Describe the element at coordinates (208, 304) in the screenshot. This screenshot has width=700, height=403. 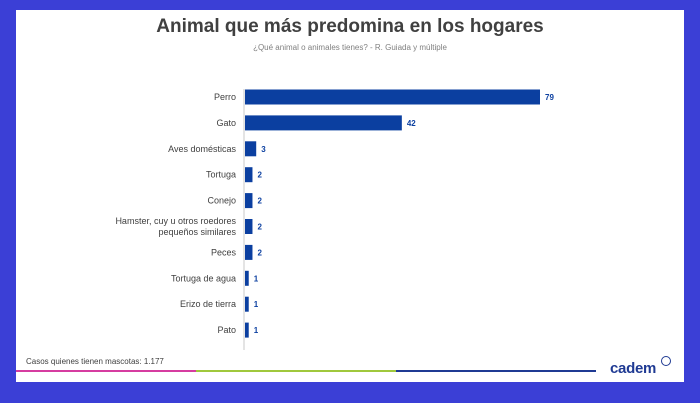
I see `category-label: Erizo de tierra` at that location.